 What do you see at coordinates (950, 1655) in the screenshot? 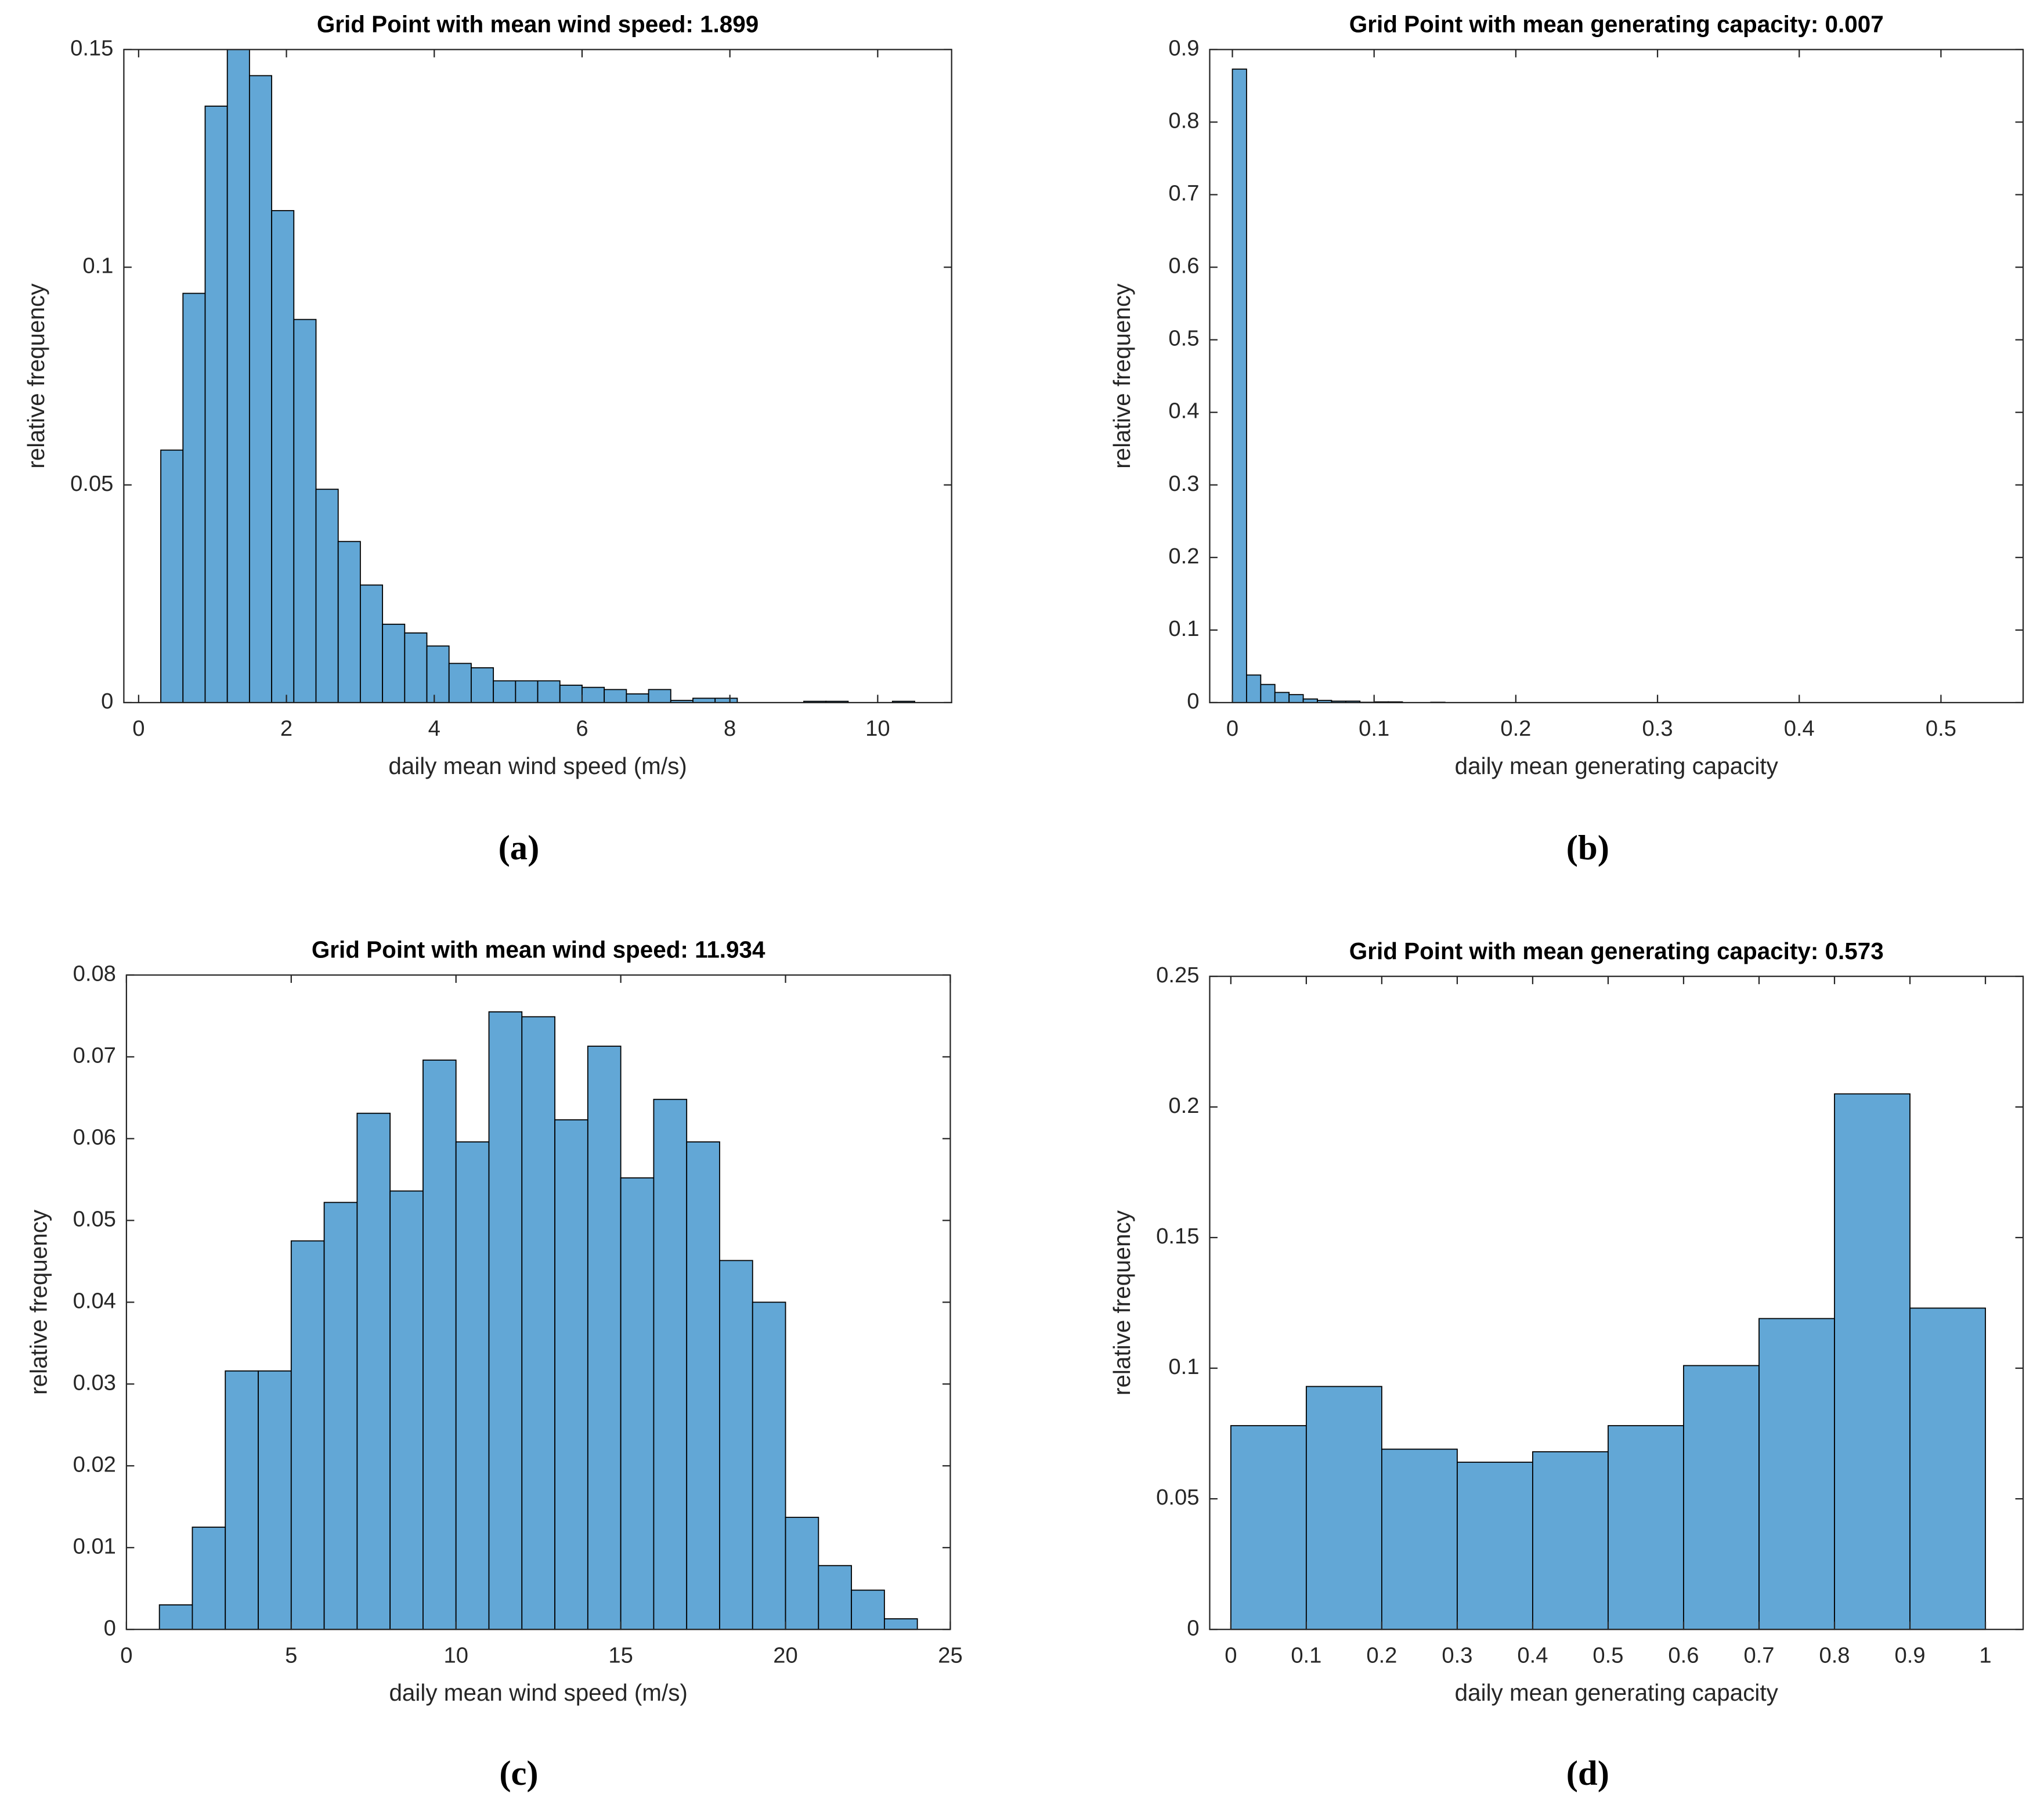
I see `x-tick-label: 25` at bounding box center [950, 1655].